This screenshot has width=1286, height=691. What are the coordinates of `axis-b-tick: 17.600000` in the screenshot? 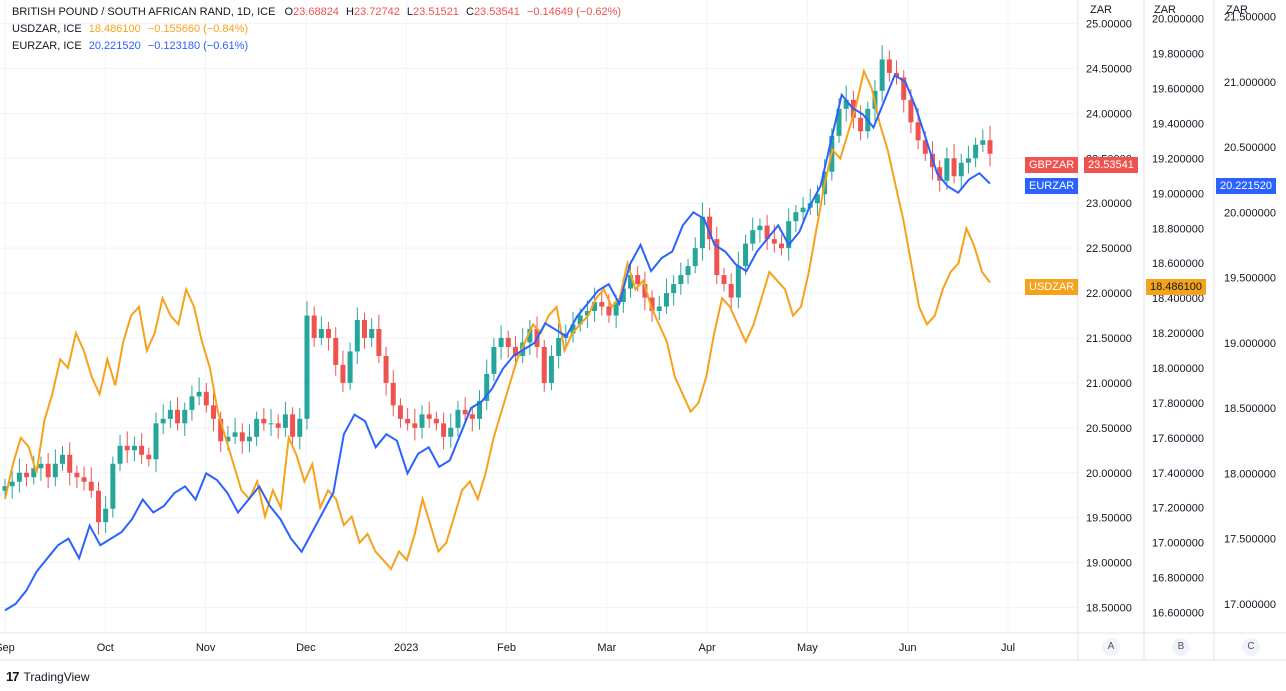 It's located at (1178, 439).